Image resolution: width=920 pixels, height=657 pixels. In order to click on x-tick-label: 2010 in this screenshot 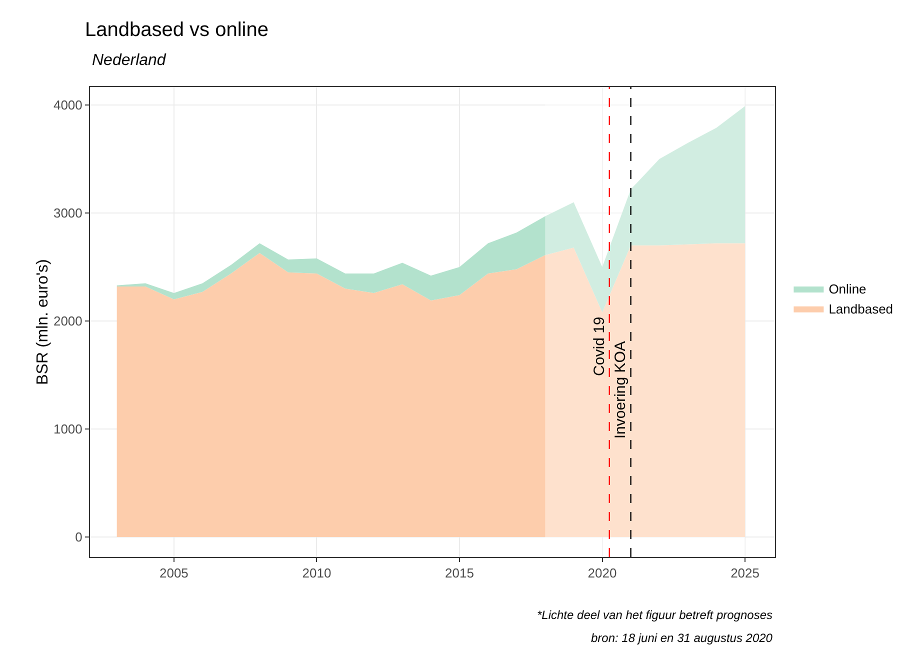, I will do `click(317, 573)`.